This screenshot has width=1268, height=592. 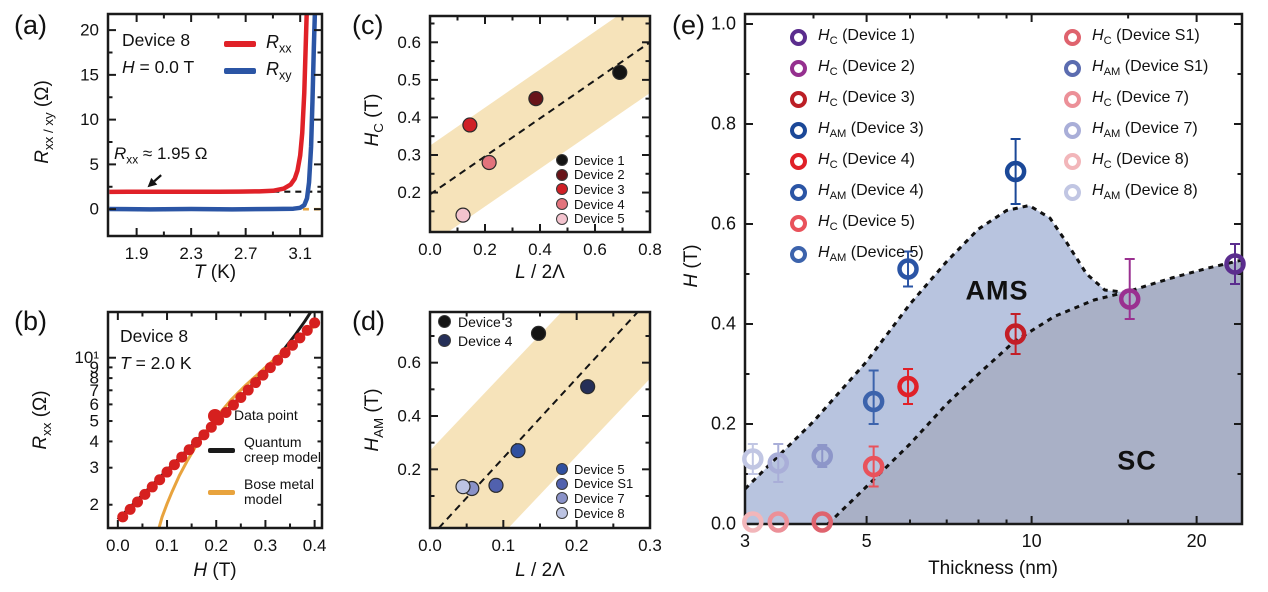 What do you see at coordinates (590, 160) in the screenshot?
I see `legend-item: Device 1` at bounding box center [590, 160].